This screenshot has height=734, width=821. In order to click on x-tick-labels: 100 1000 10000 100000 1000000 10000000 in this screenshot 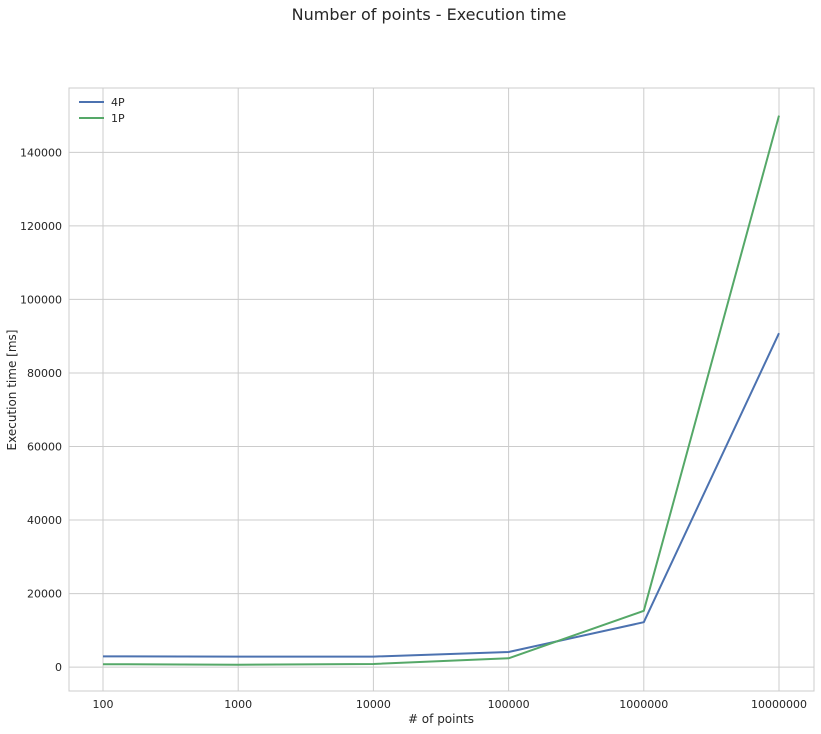, I will do `click(450, 704)`.